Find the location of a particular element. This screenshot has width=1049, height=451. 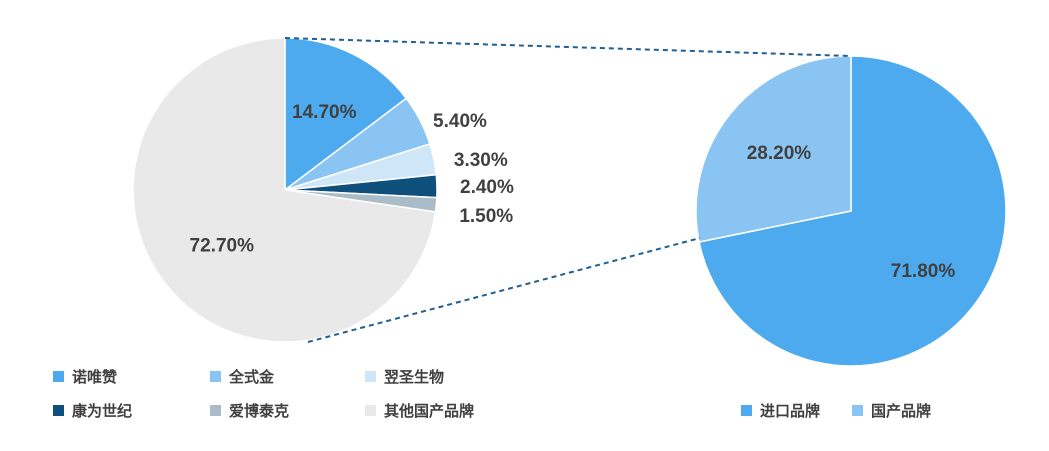

left-pie-legend-item-6: 其他国产品牌 is located at coordinates (419, 410).